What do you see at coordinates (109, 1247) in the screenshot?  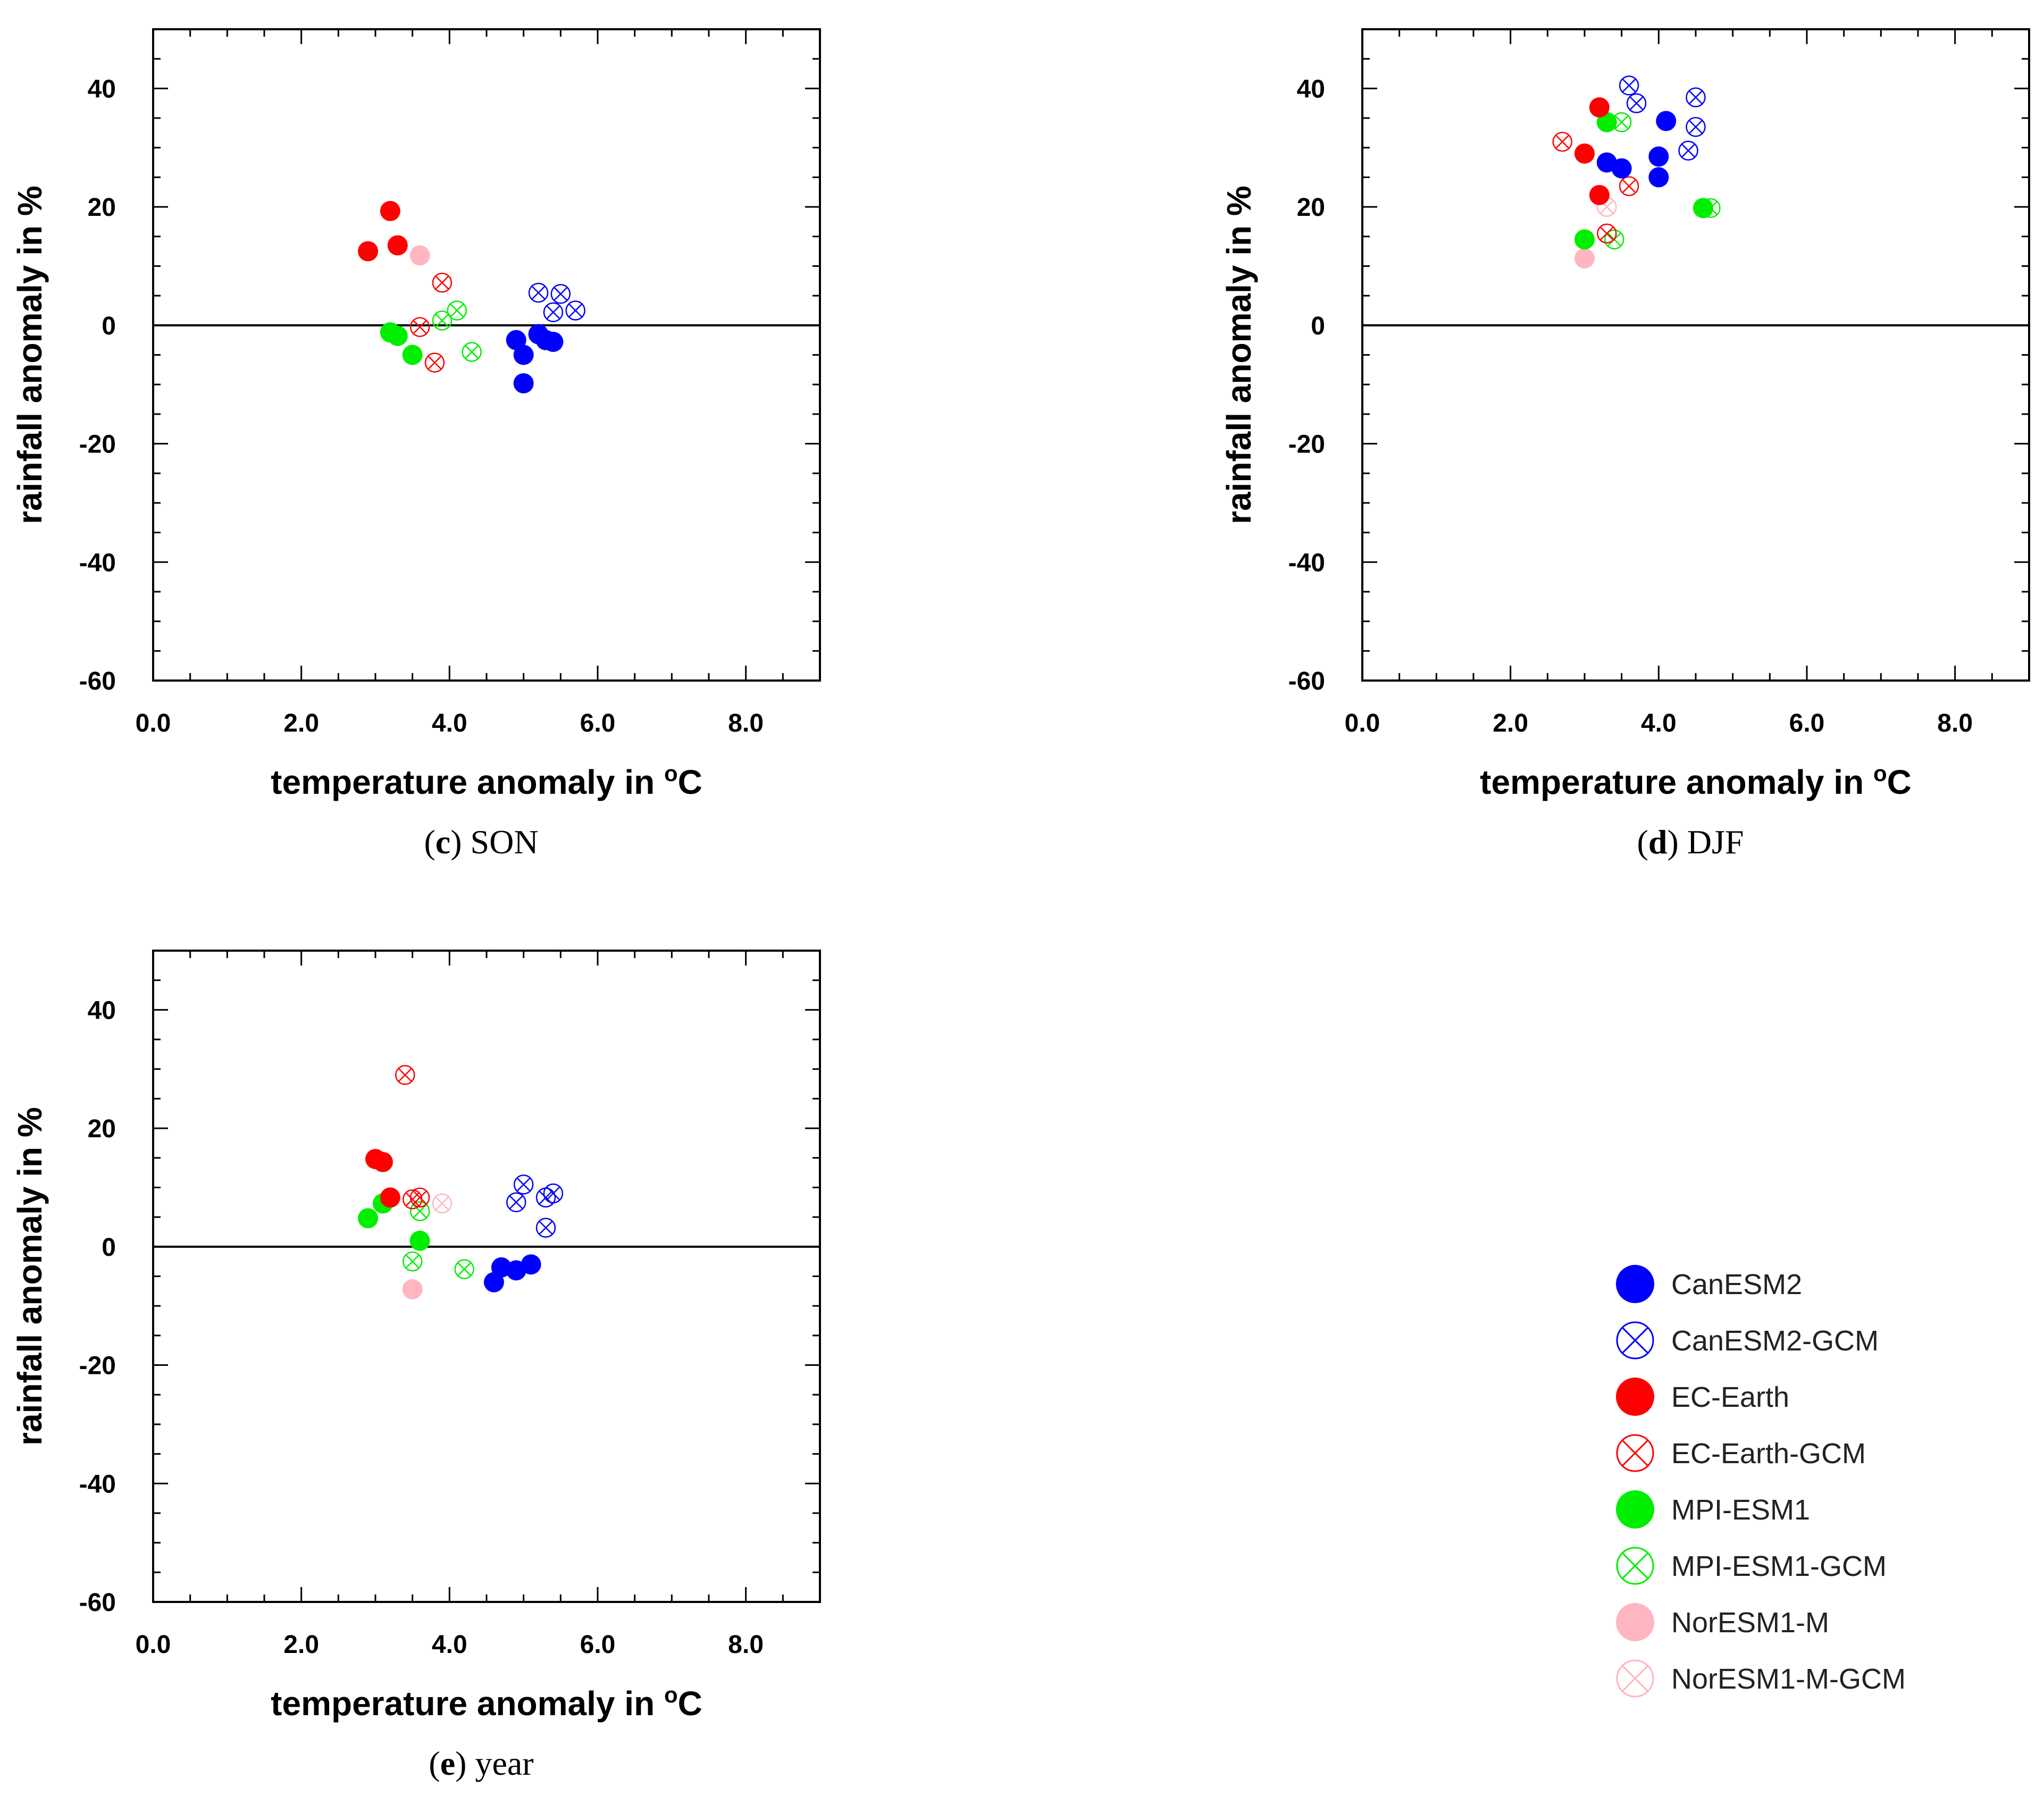 I see `panel-e-y-tick-label: 0` at bounding box center [109, 1247].